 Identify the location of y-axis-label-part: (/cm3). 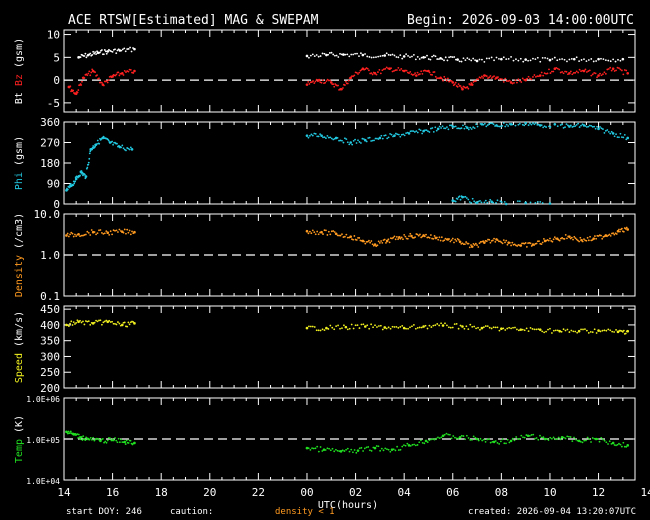
(19, 234).